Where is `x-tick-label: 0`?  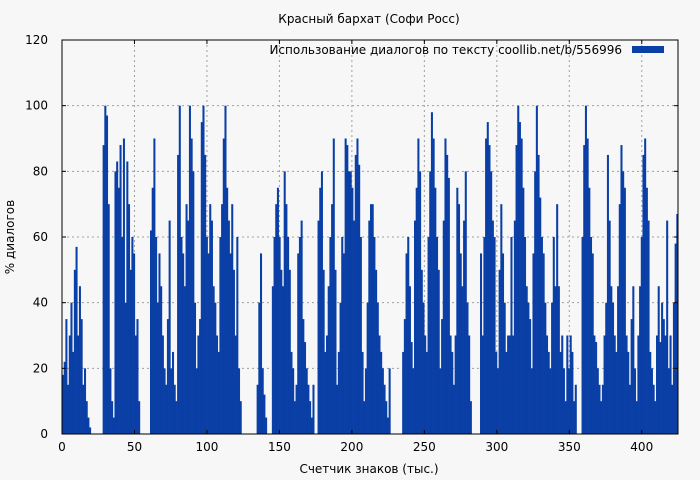 x-tick-label: 0 is located at coordinates (62, 447).